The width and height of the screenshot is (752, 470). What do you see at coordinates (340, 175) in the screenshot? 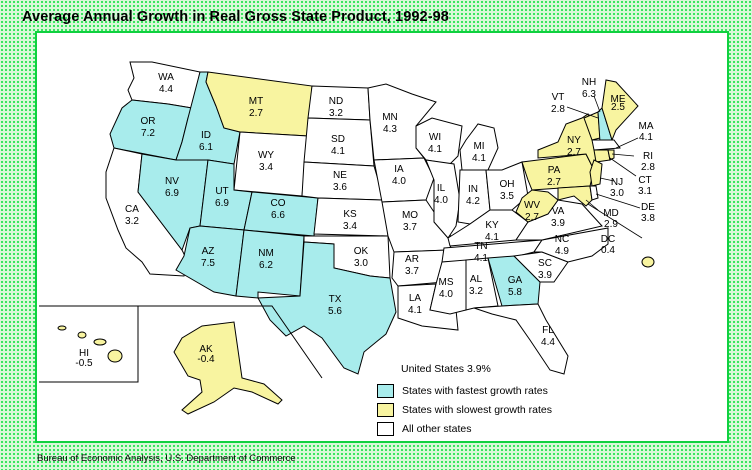
I see `svg-text: NE` at bounding box center [340, 175].